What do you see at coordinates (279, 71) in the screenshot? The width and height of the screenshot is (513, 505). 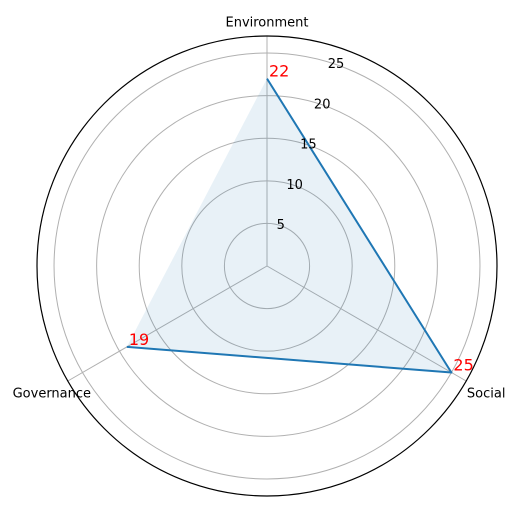 I see `data-label-environment: 22` at bounding box center [279, 71].